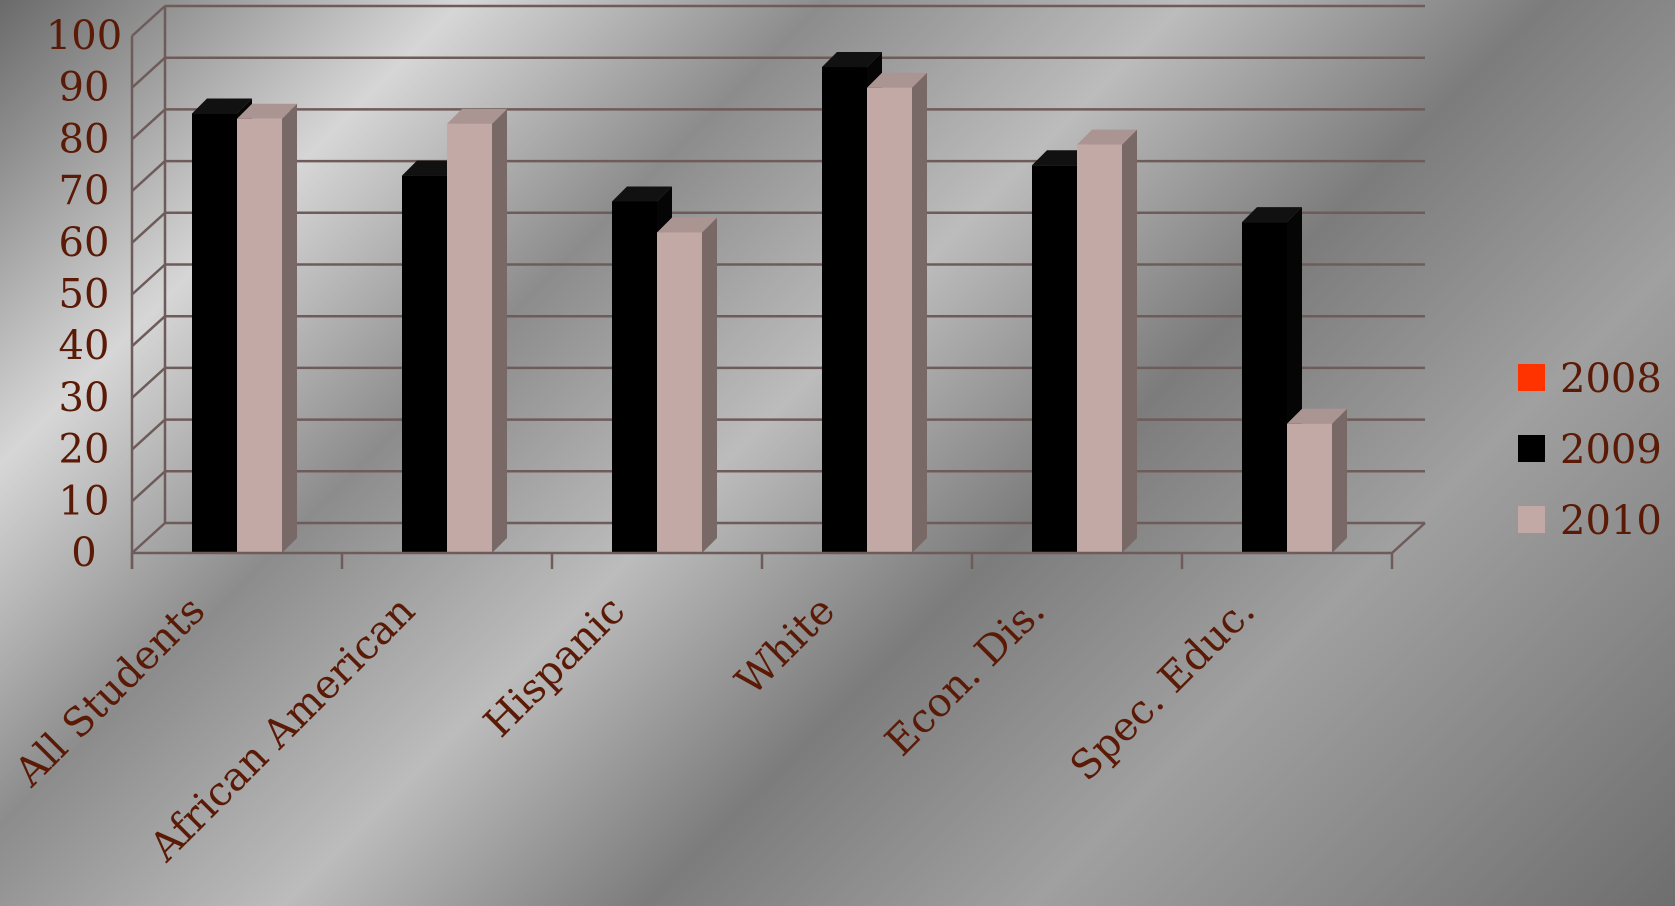 The height and width of the screenshot is (906, 1675). What do you see at coordinates (1317, 480) in the screenshot?
I see `bar-2010-spec-educ-` at bounding box center [1317, 480].